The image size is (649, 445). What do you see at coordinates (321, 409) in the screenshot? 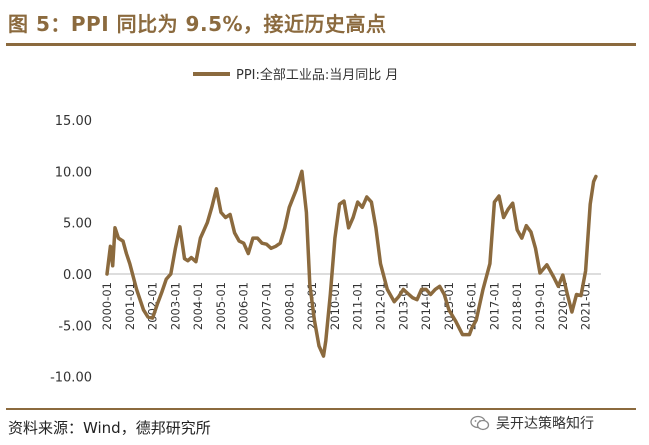
I see `footer-divider` at bounding box center [321, 409].